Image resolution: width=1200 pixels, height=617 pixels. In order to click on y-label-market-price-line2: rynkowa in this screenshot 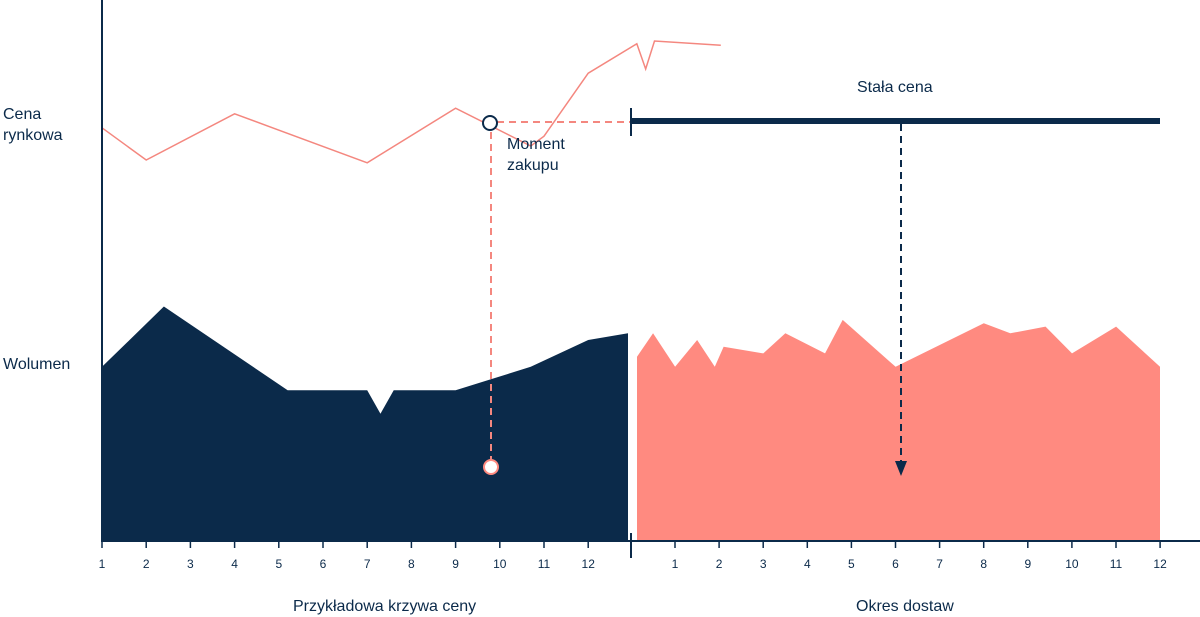, I will do `click(33, 135)`.